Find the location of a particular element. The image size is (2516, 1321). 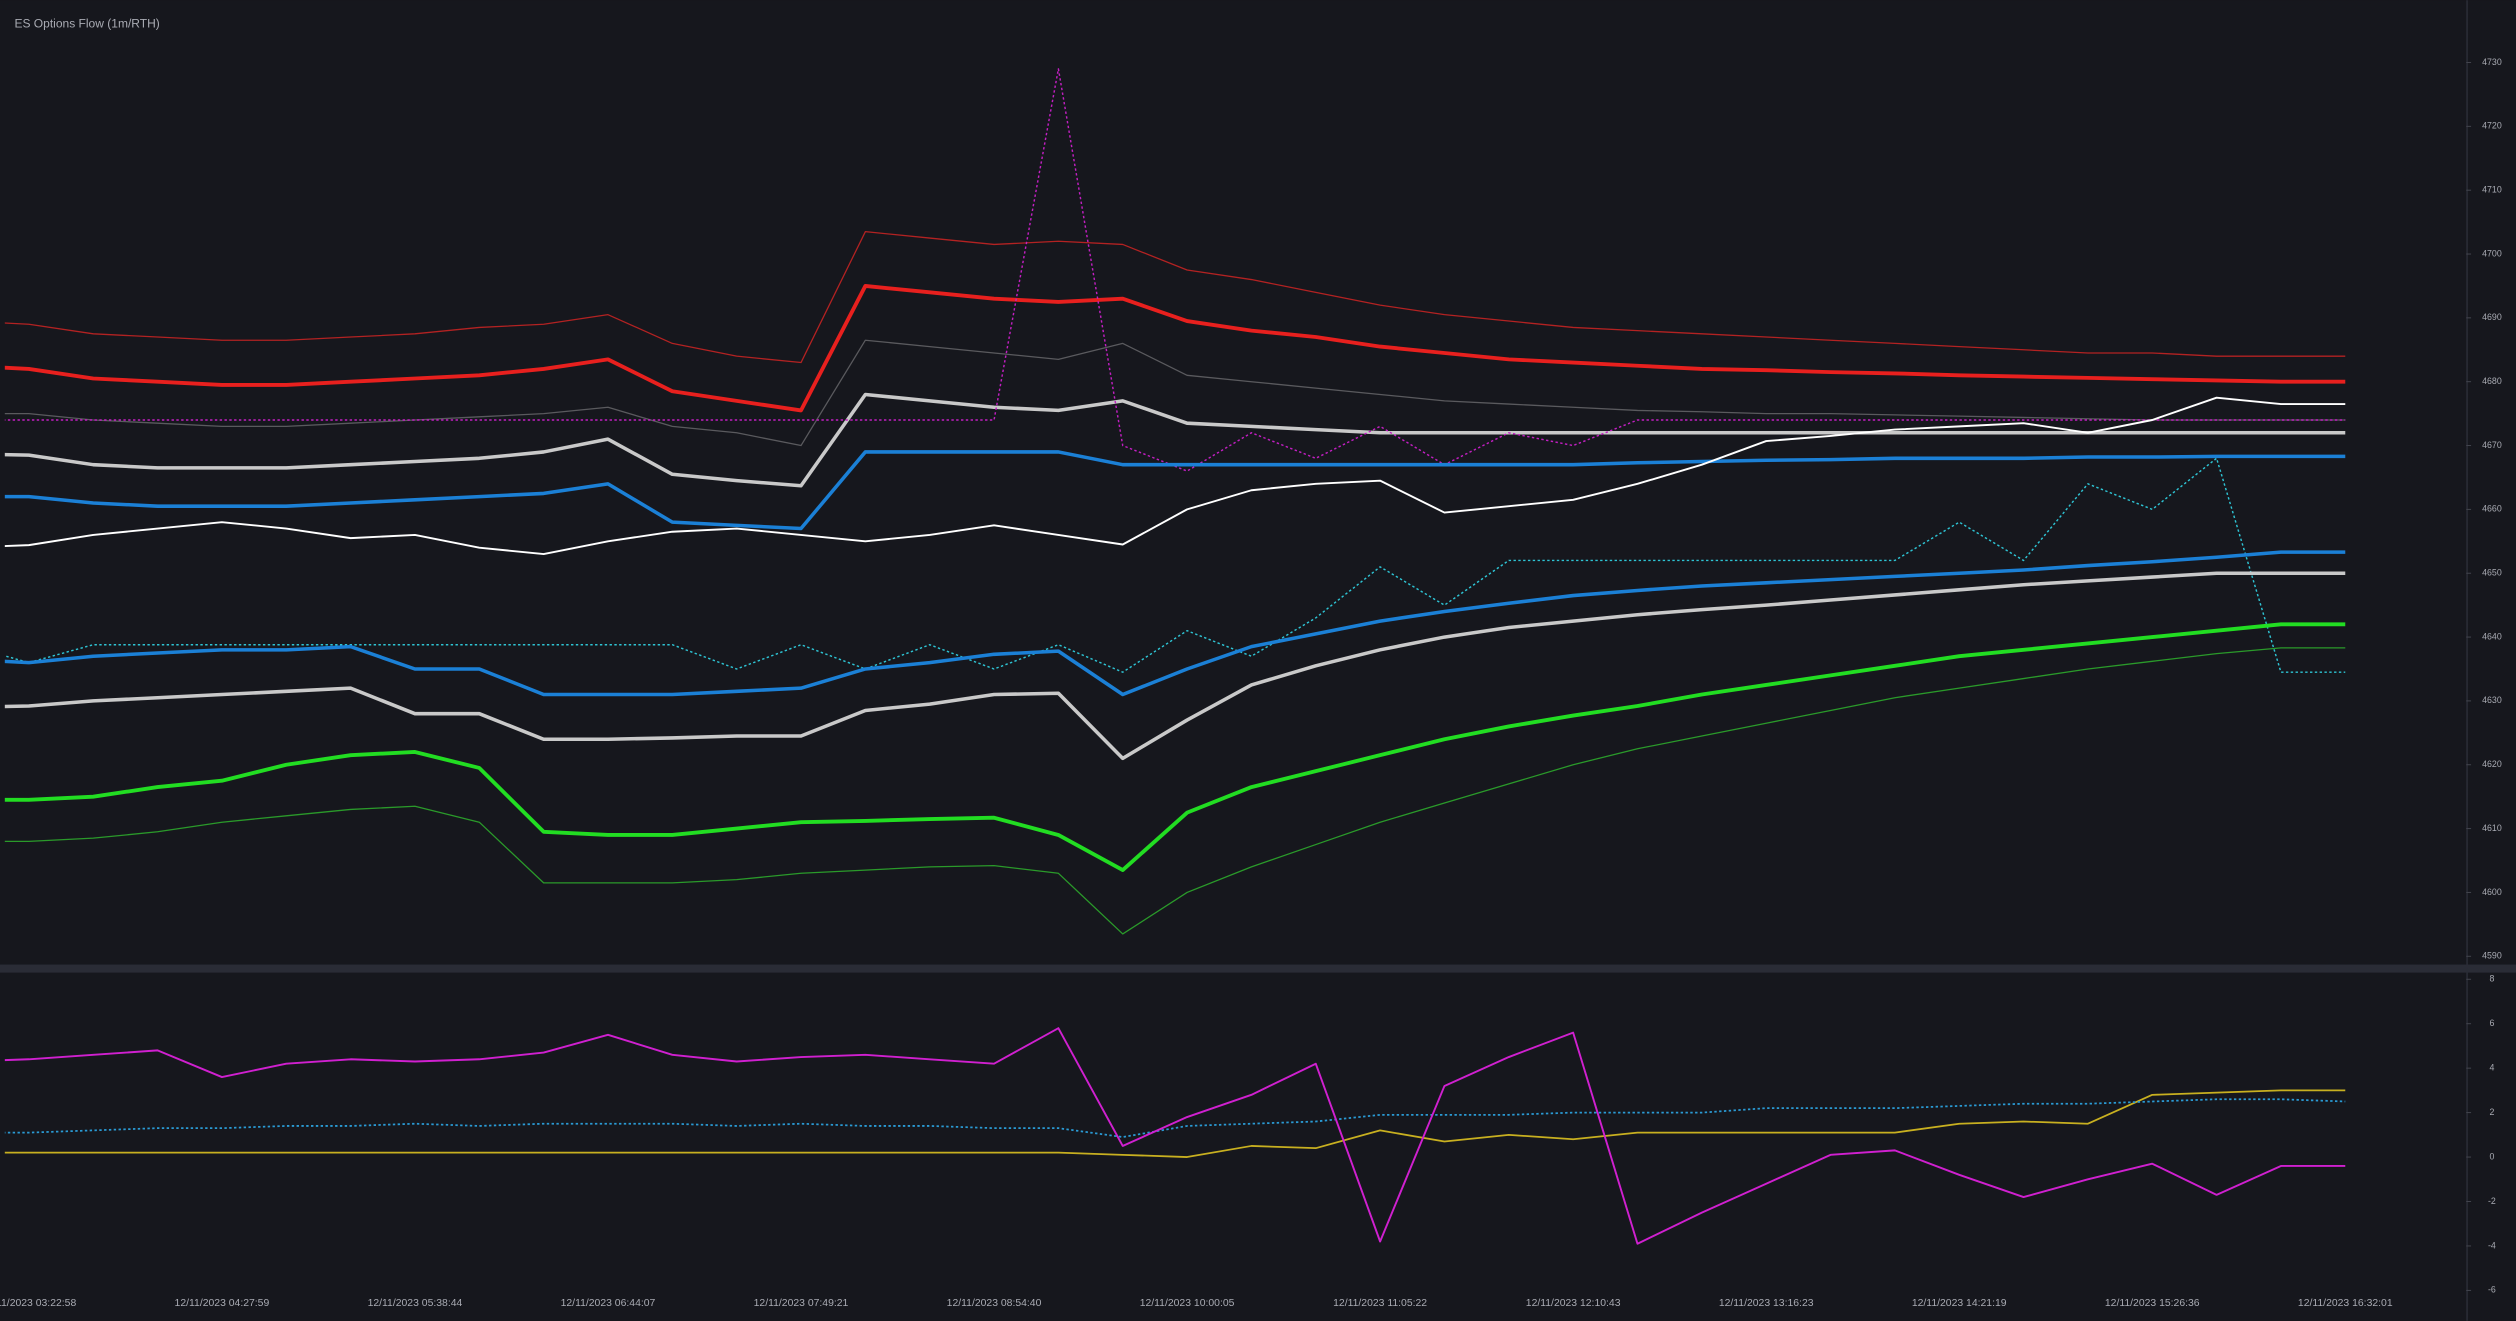

y-tick-label: 4620 is located at coordinates (2492, 764).